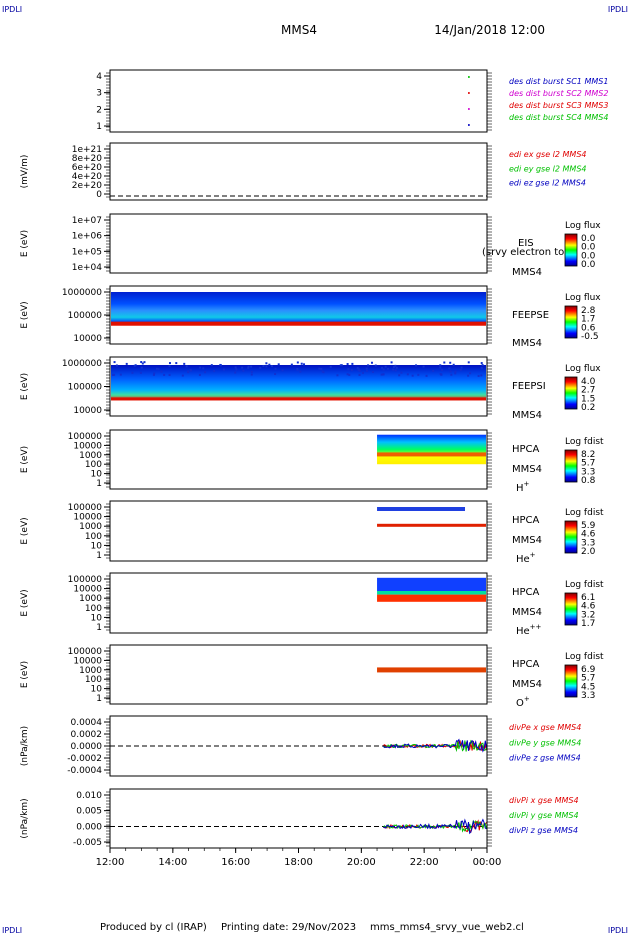  Describe the element at coordinates (526, 558) in the screenshot. I see `species-label: He+` at that location.